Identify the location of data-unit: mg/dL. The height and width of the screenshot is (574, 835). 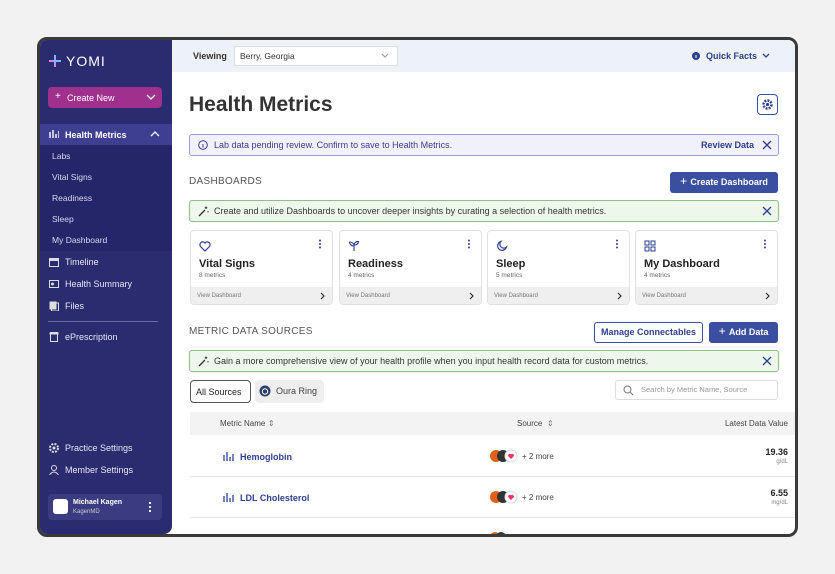
(779, 503).